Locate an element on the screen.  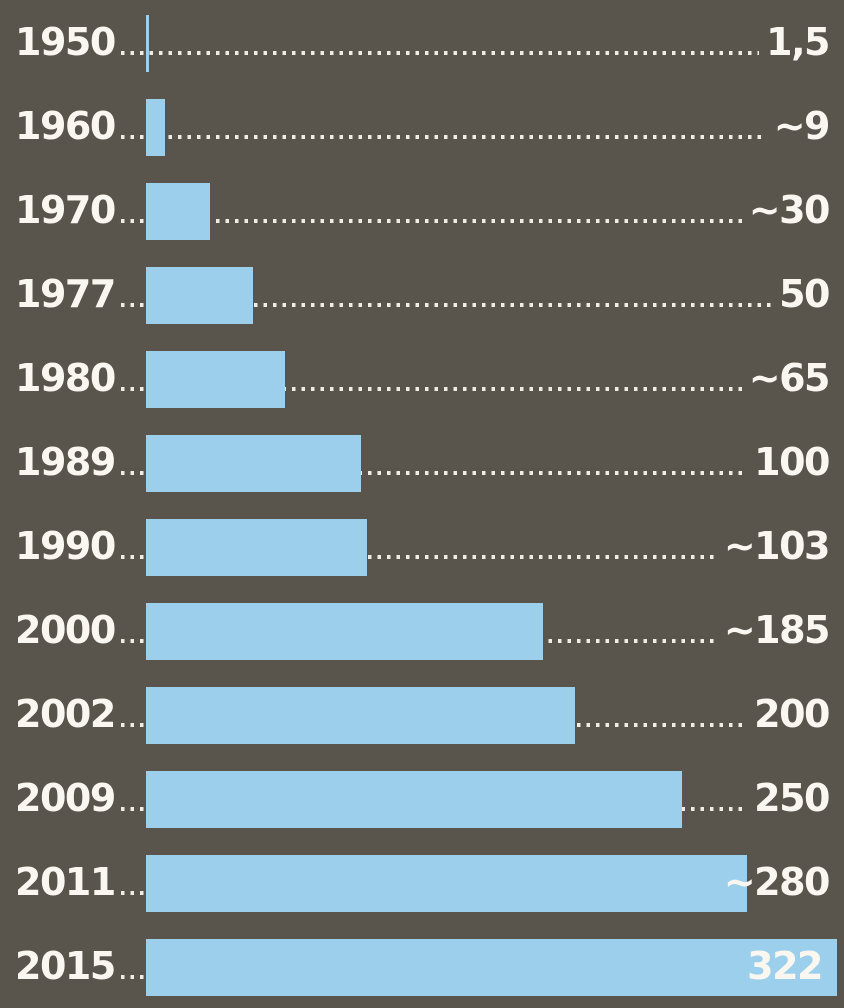
value-label: 100 is located at coordinates (792, 462).